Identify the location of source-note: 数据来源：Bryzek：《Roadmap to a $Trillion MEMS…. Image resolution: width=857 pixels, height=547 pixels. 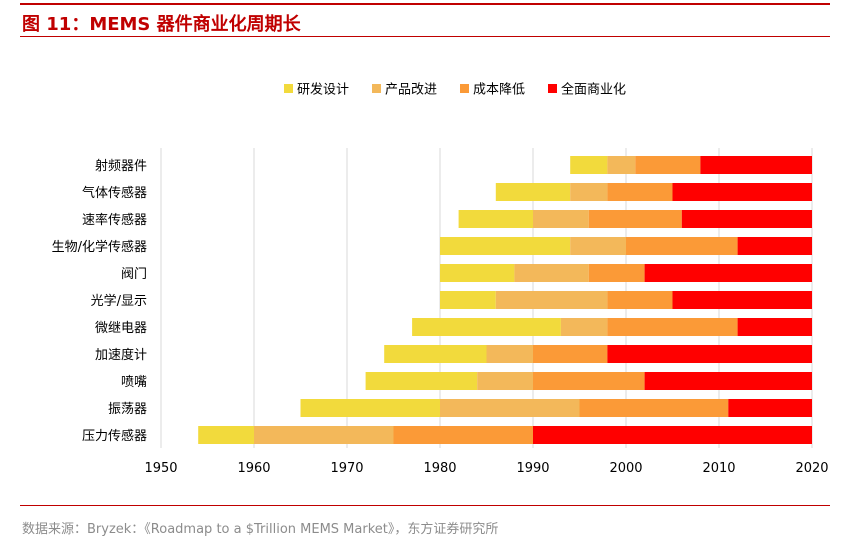
(260, 529).